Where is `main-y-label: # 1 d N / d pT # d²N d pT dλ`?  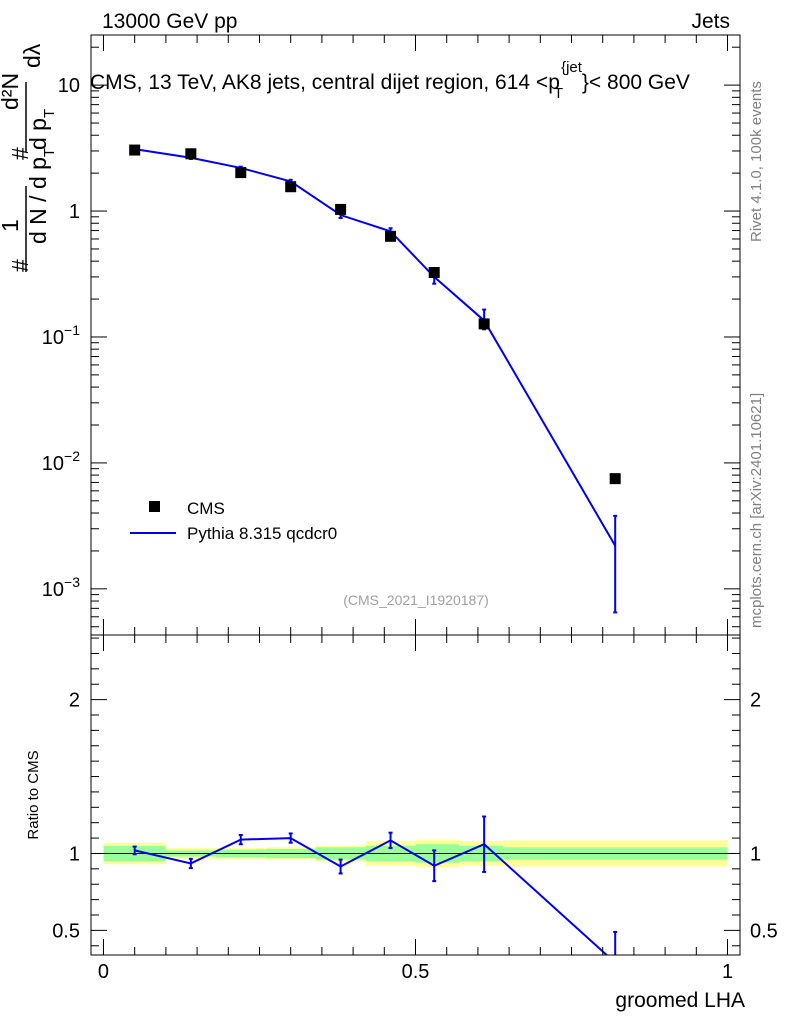
main-y-label: # 1 d N / d pT # d²N d pT dλ is located at coordinates (29, 157).